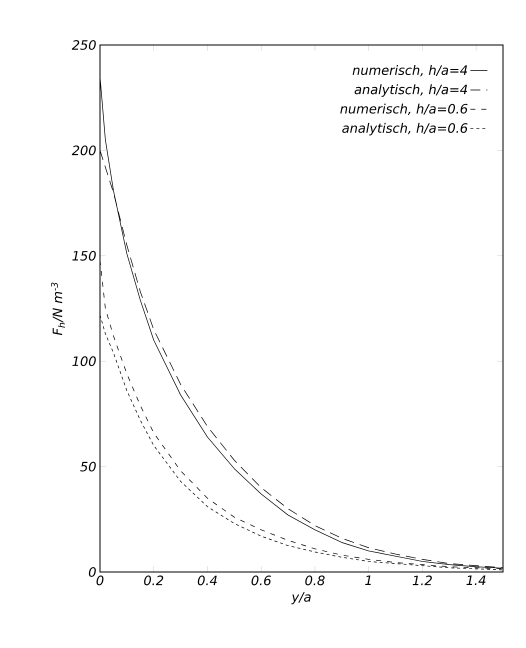  I want to click on x-axis-title: y/a, so click(301, 598).